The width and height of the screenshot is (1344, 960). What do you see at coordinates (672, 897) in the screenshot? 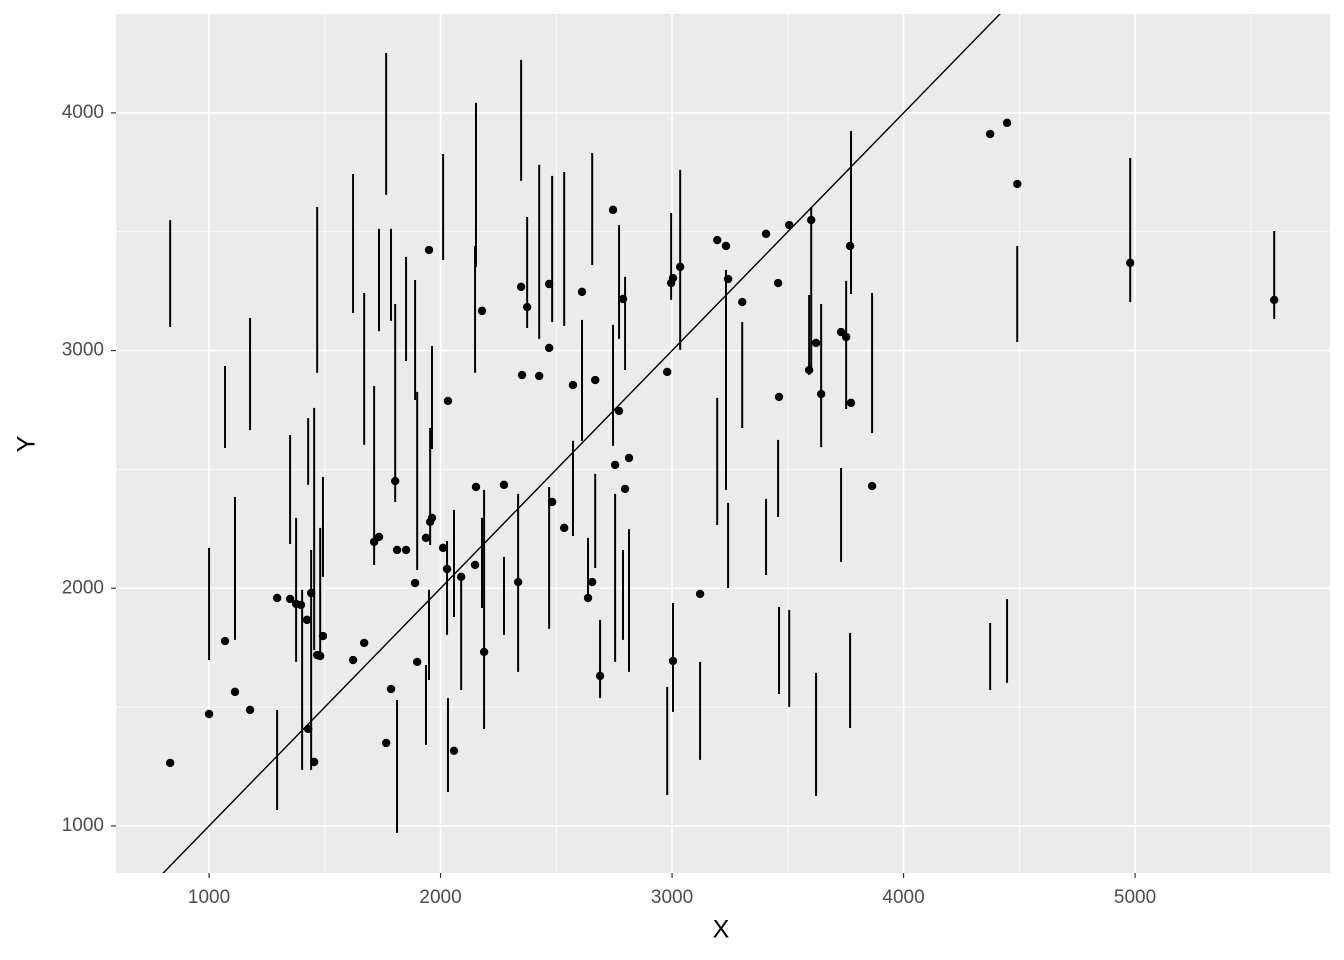
I see `x-tick-label: 3000` at bounding box center [672, 897].